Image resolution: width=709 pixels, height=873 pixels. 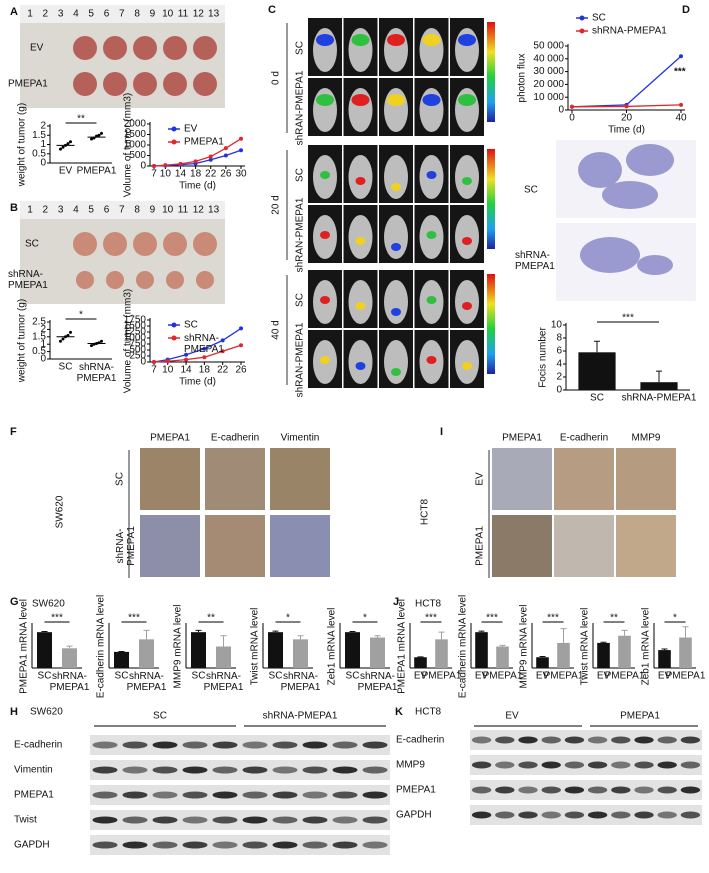 I want to click on column-header: MMP9, so click(x=646, y=438).